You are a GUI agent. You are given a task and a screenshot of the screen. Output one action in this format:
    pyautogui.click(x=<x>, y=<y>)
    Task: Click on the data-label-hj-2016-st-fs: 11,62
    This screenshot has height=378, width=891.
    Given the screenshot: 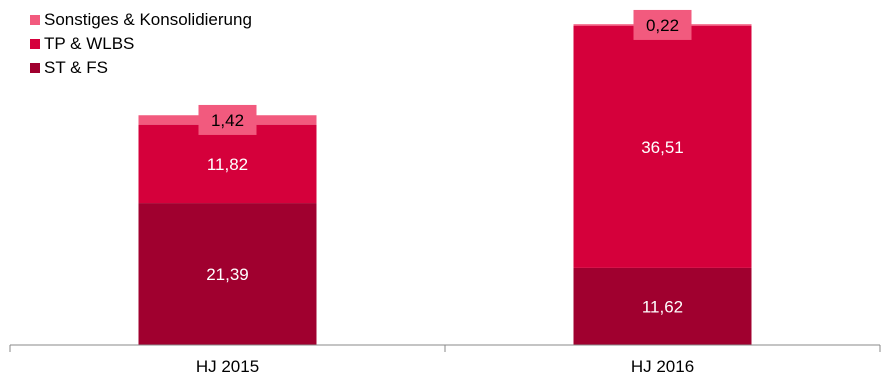 What is the action you would take?
    pyautogui.click(x=662, y=306)
    